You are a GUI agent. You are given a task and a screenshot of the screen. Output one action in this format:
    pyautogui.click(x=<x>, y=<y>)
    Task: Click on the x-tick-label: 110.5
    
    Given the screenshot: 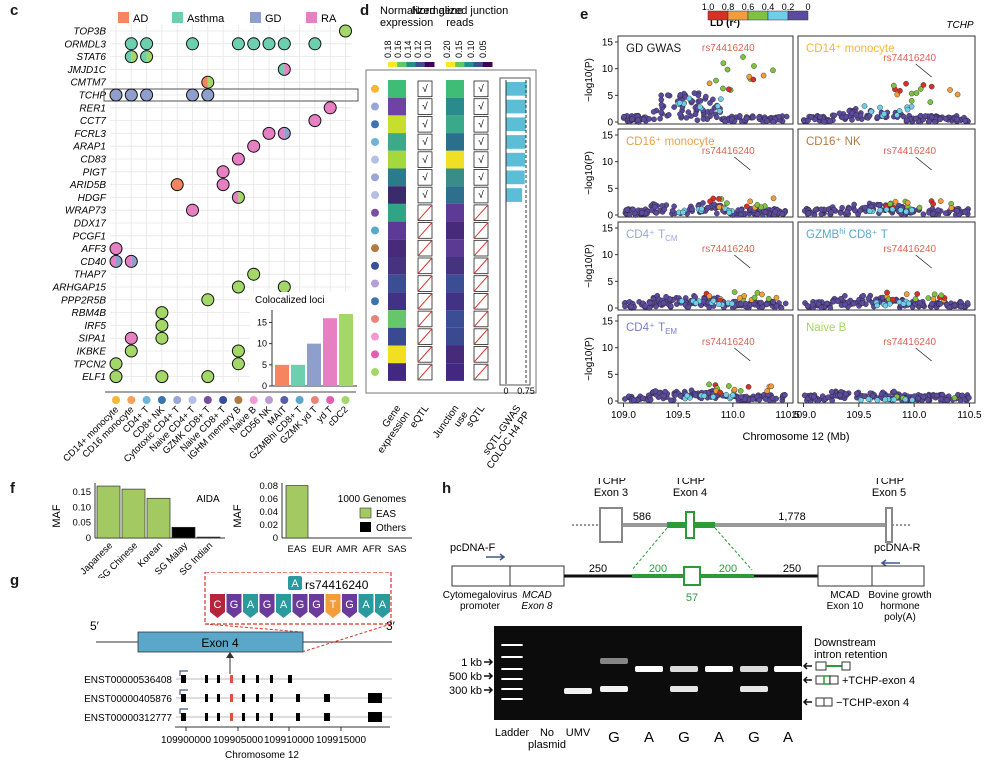 What is the action you would take?
    pyautogui.click(x=969, y=415)
    